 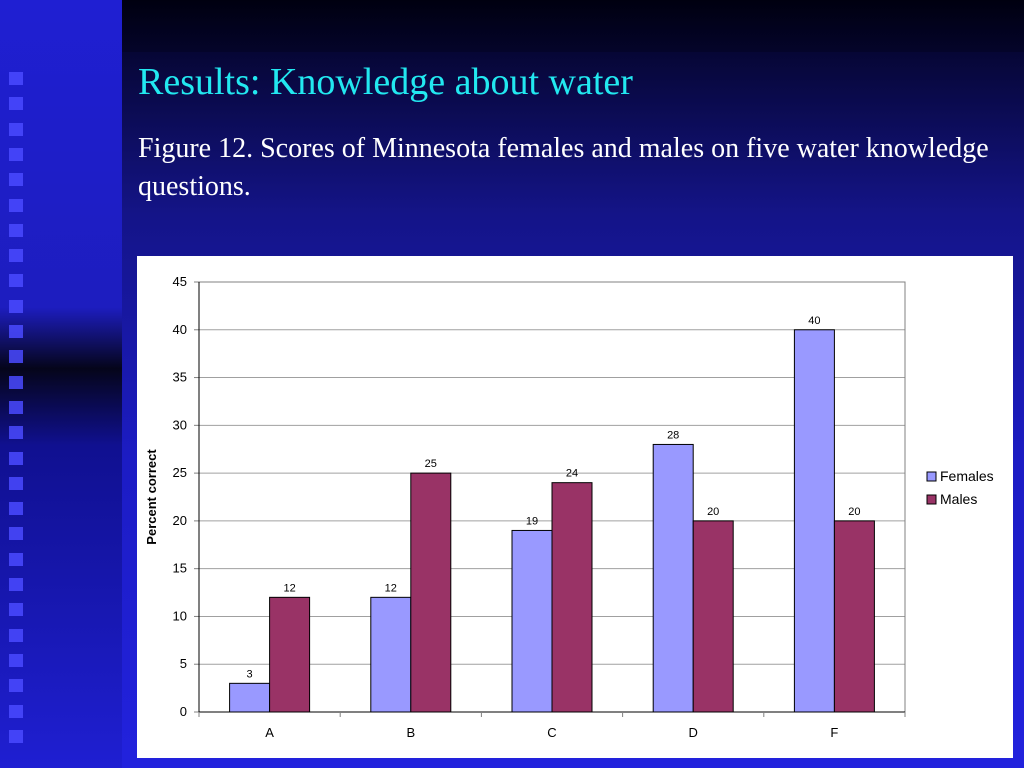 I want to click on y-tick-label: 20, so click(x=180, y=520).